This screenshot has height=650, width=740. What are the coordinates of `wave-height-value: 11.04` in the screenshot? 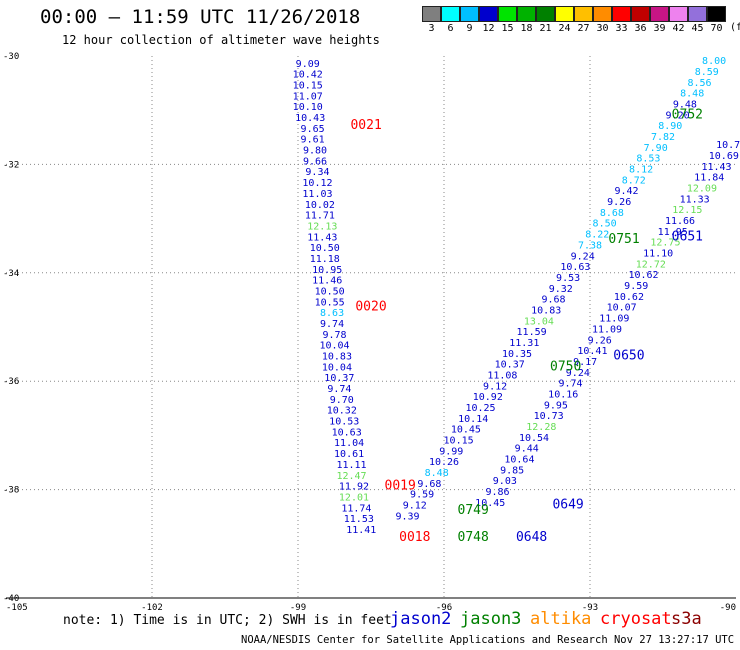 It's located at (349, 443).